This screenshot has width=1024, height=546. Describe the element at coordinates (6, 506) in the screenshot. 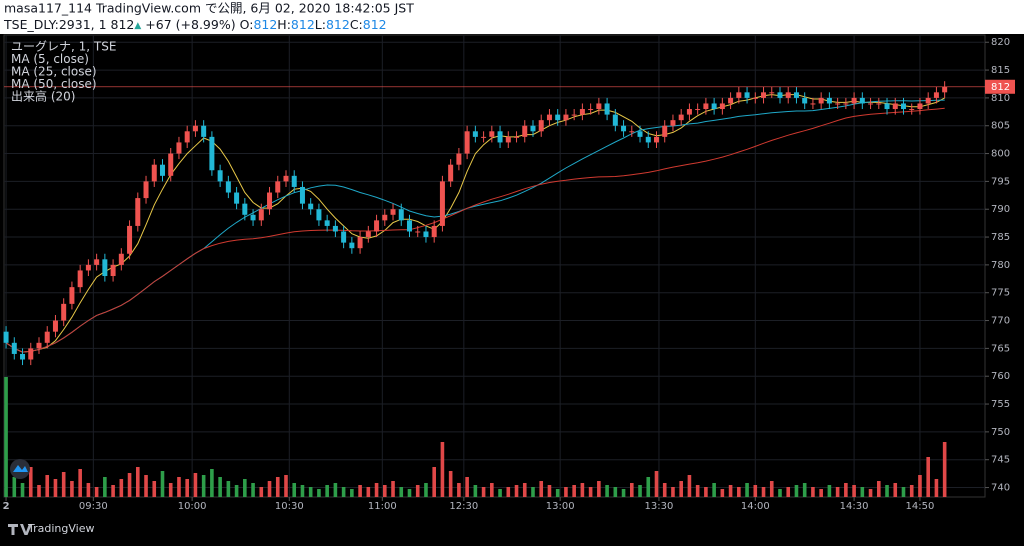

I see `x-tick-label: 2` at that location.